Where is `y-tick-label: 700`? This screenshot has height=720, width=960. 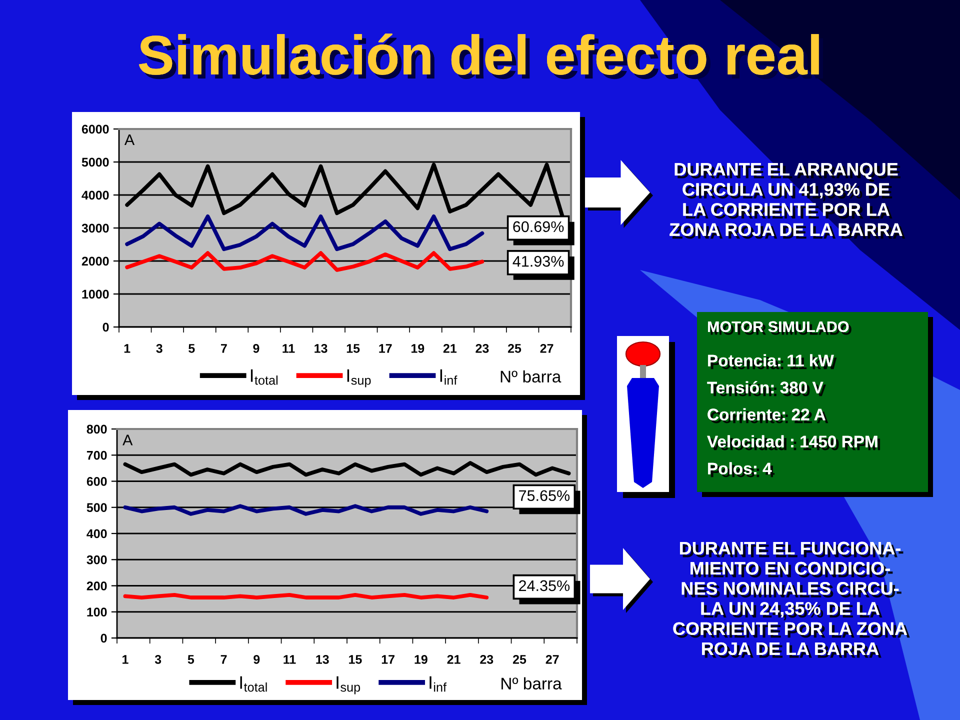
y-tick-label: 700 is located at coordinates (96, 455).